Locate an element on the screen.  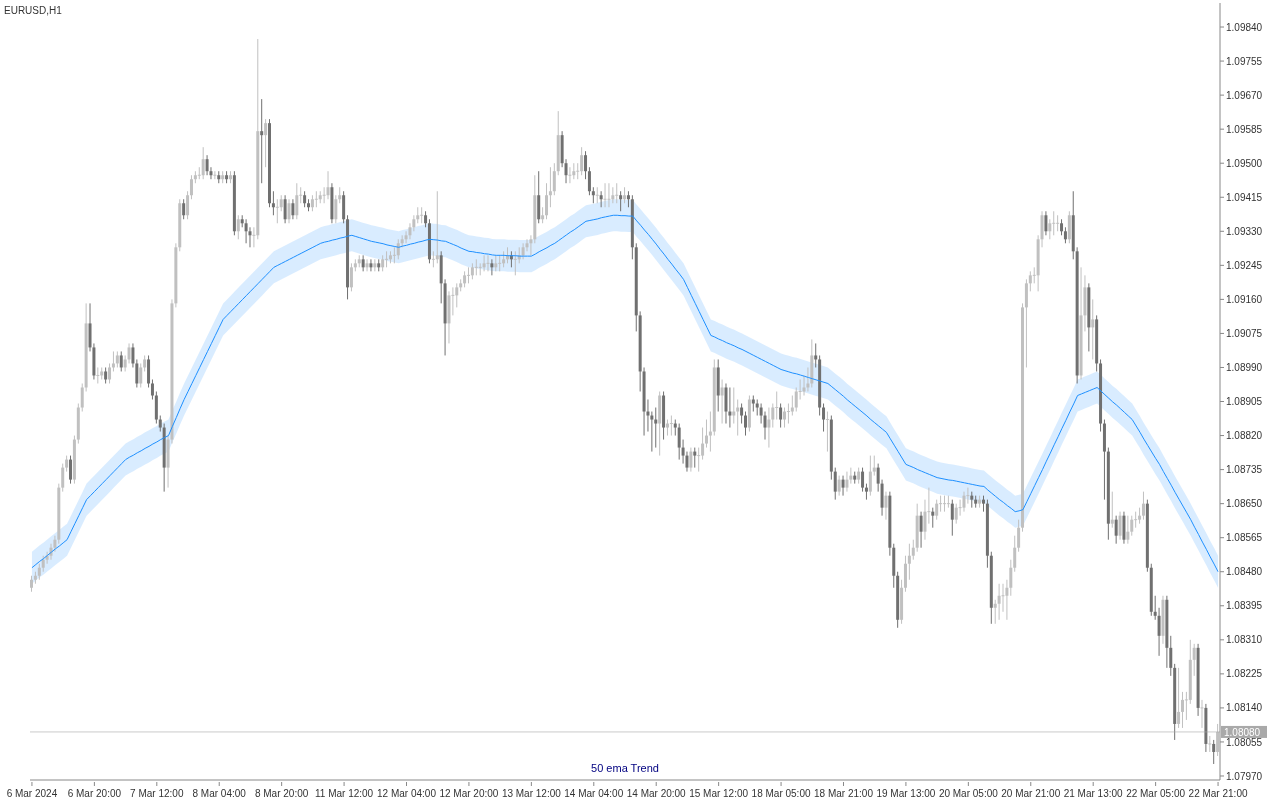
x-tick-label: 14 Mar 04:00 is located at coordinates (594, 793).